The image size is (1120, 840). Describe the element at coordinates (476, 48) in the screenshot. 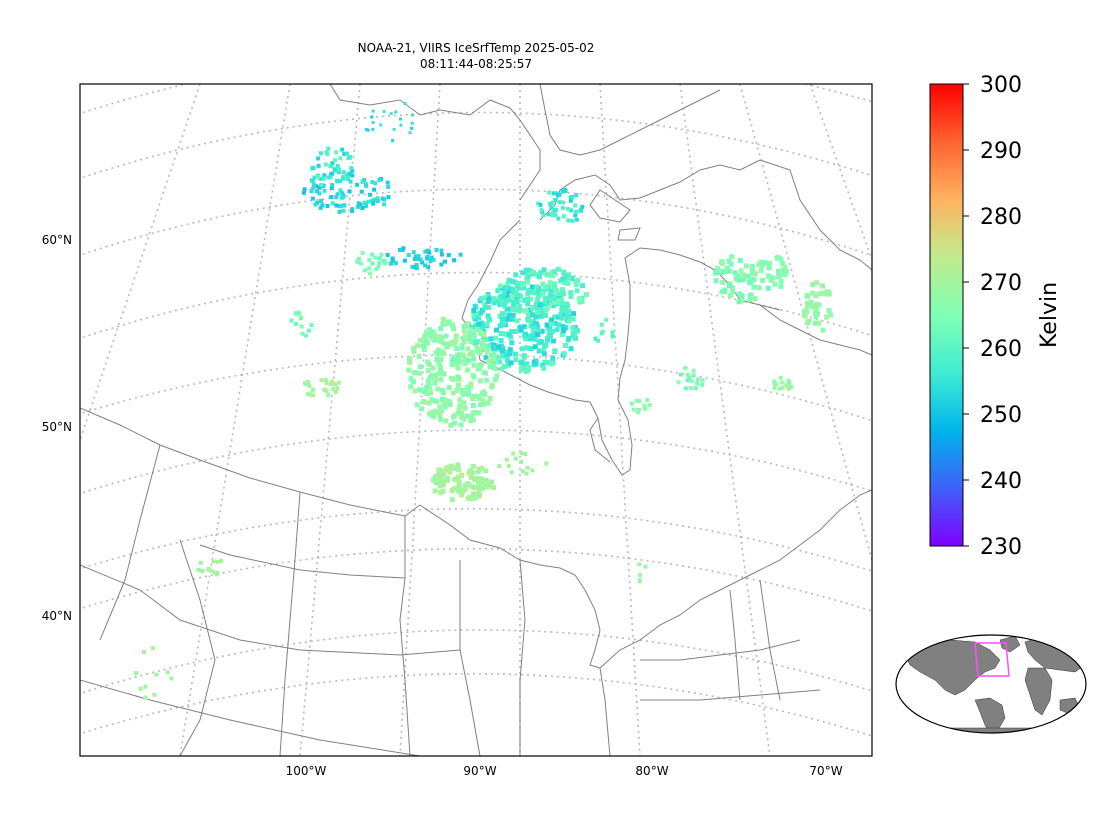

I see `title-line-1: NOAA-21, VIIRS IceSrfTemp 2025-05-02` at that location.